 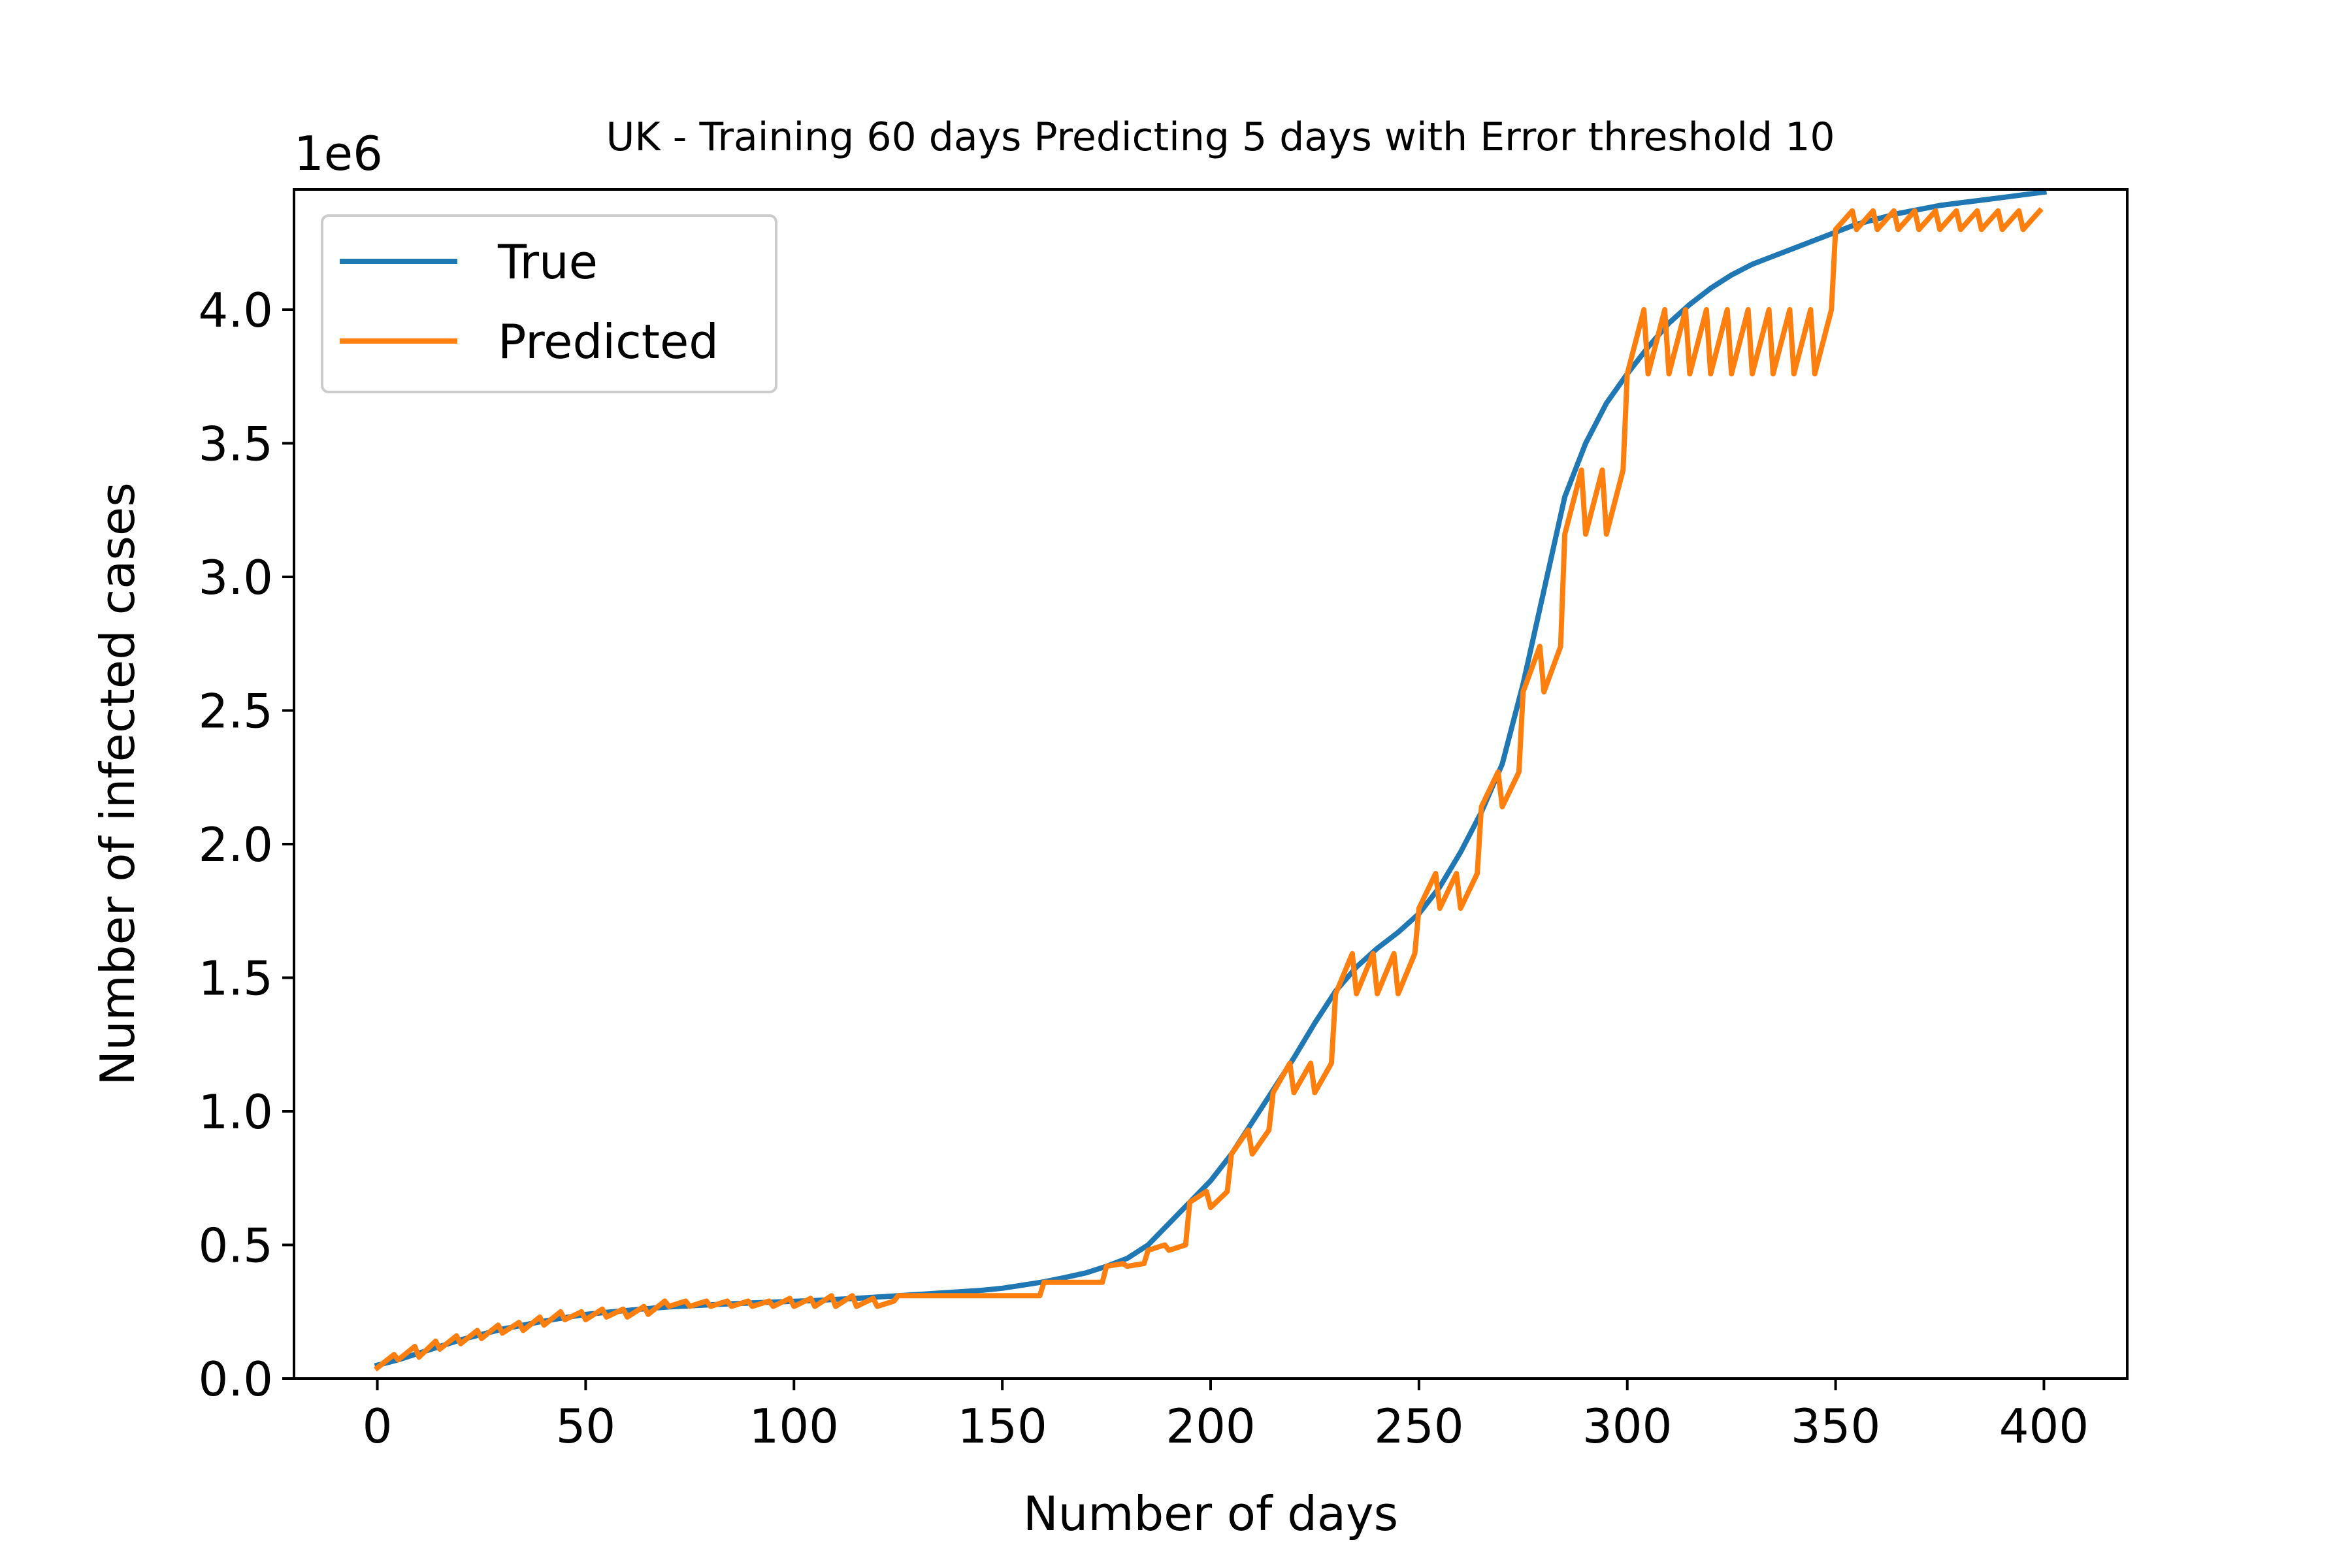 What do you see at coordinates (1210, 1426) in the screenshot?
I see `x-tick-label: 200` at bounding box center [1210, 1426].